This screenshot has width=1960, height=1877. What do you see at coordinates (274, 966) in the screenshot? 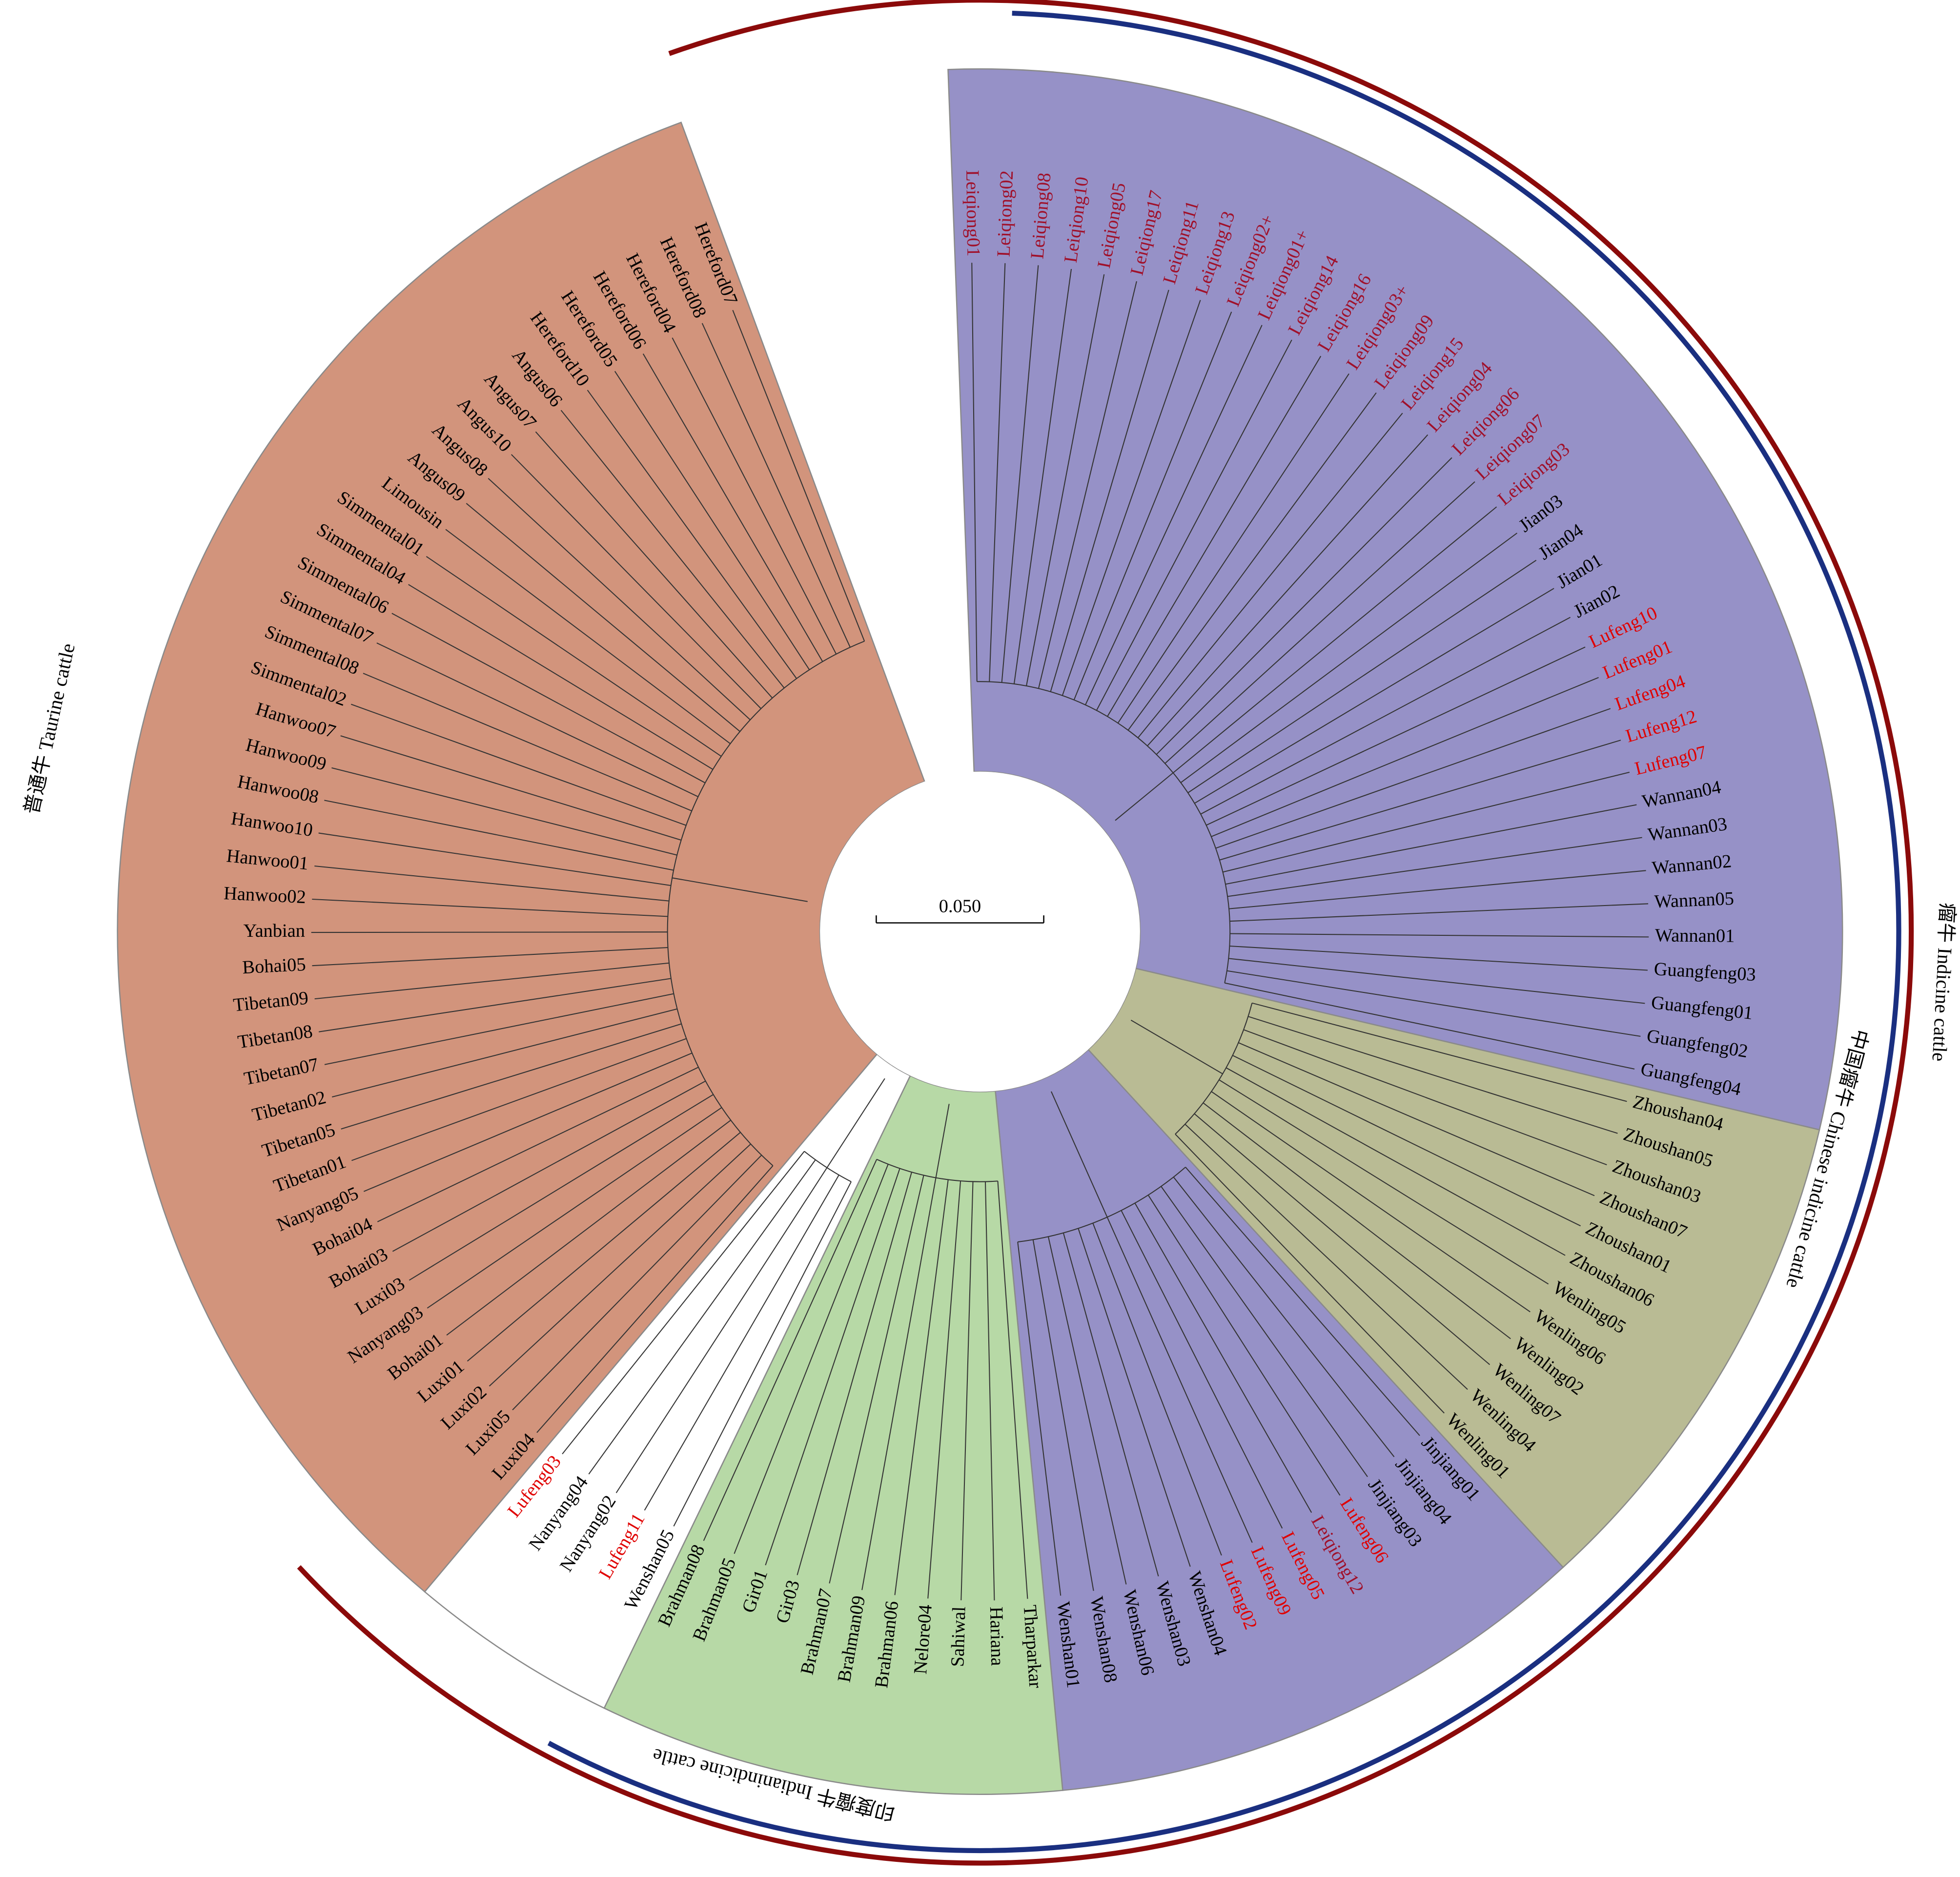
I see `leaf-label: Bohai05` at bounding box center [274, 966].